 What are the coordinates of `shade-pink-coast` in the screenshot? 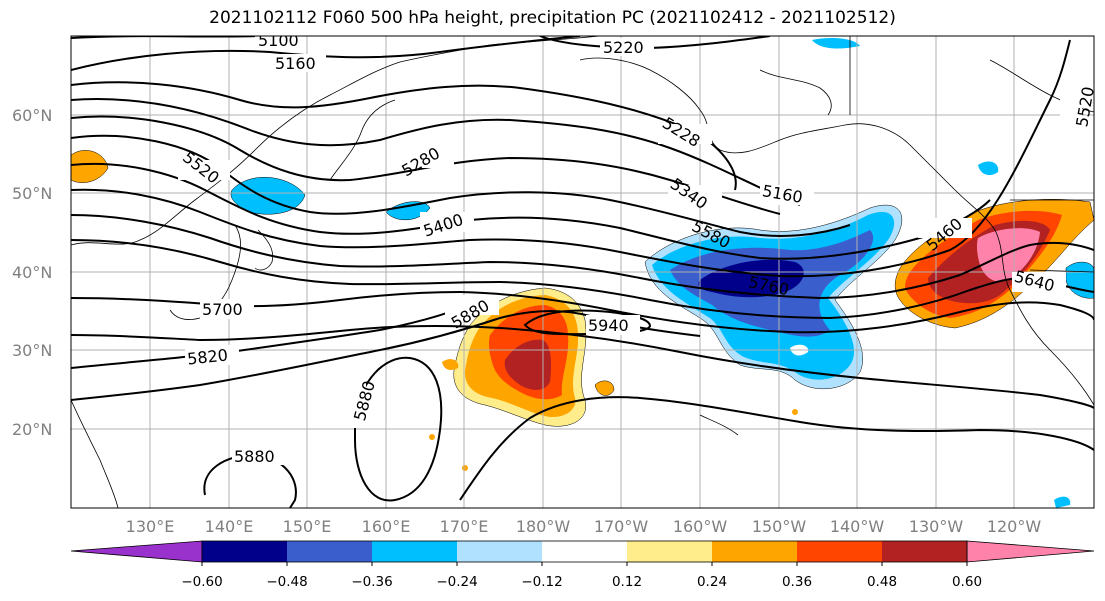 It's located at (1008, 255).